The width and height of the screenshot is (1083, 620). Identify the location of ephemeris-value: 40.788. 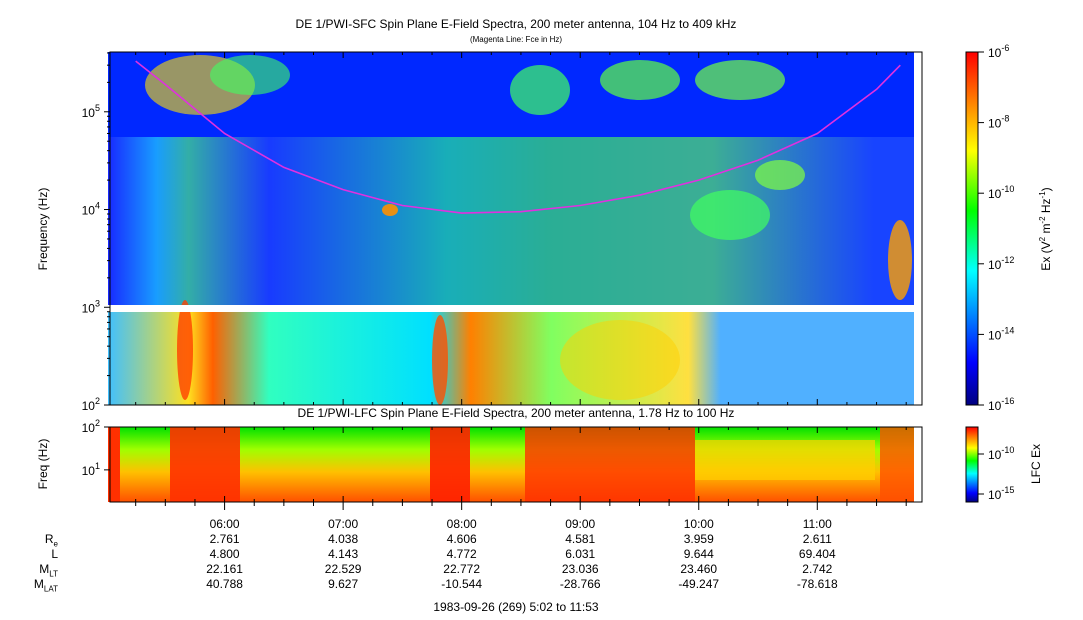
(224, 584).